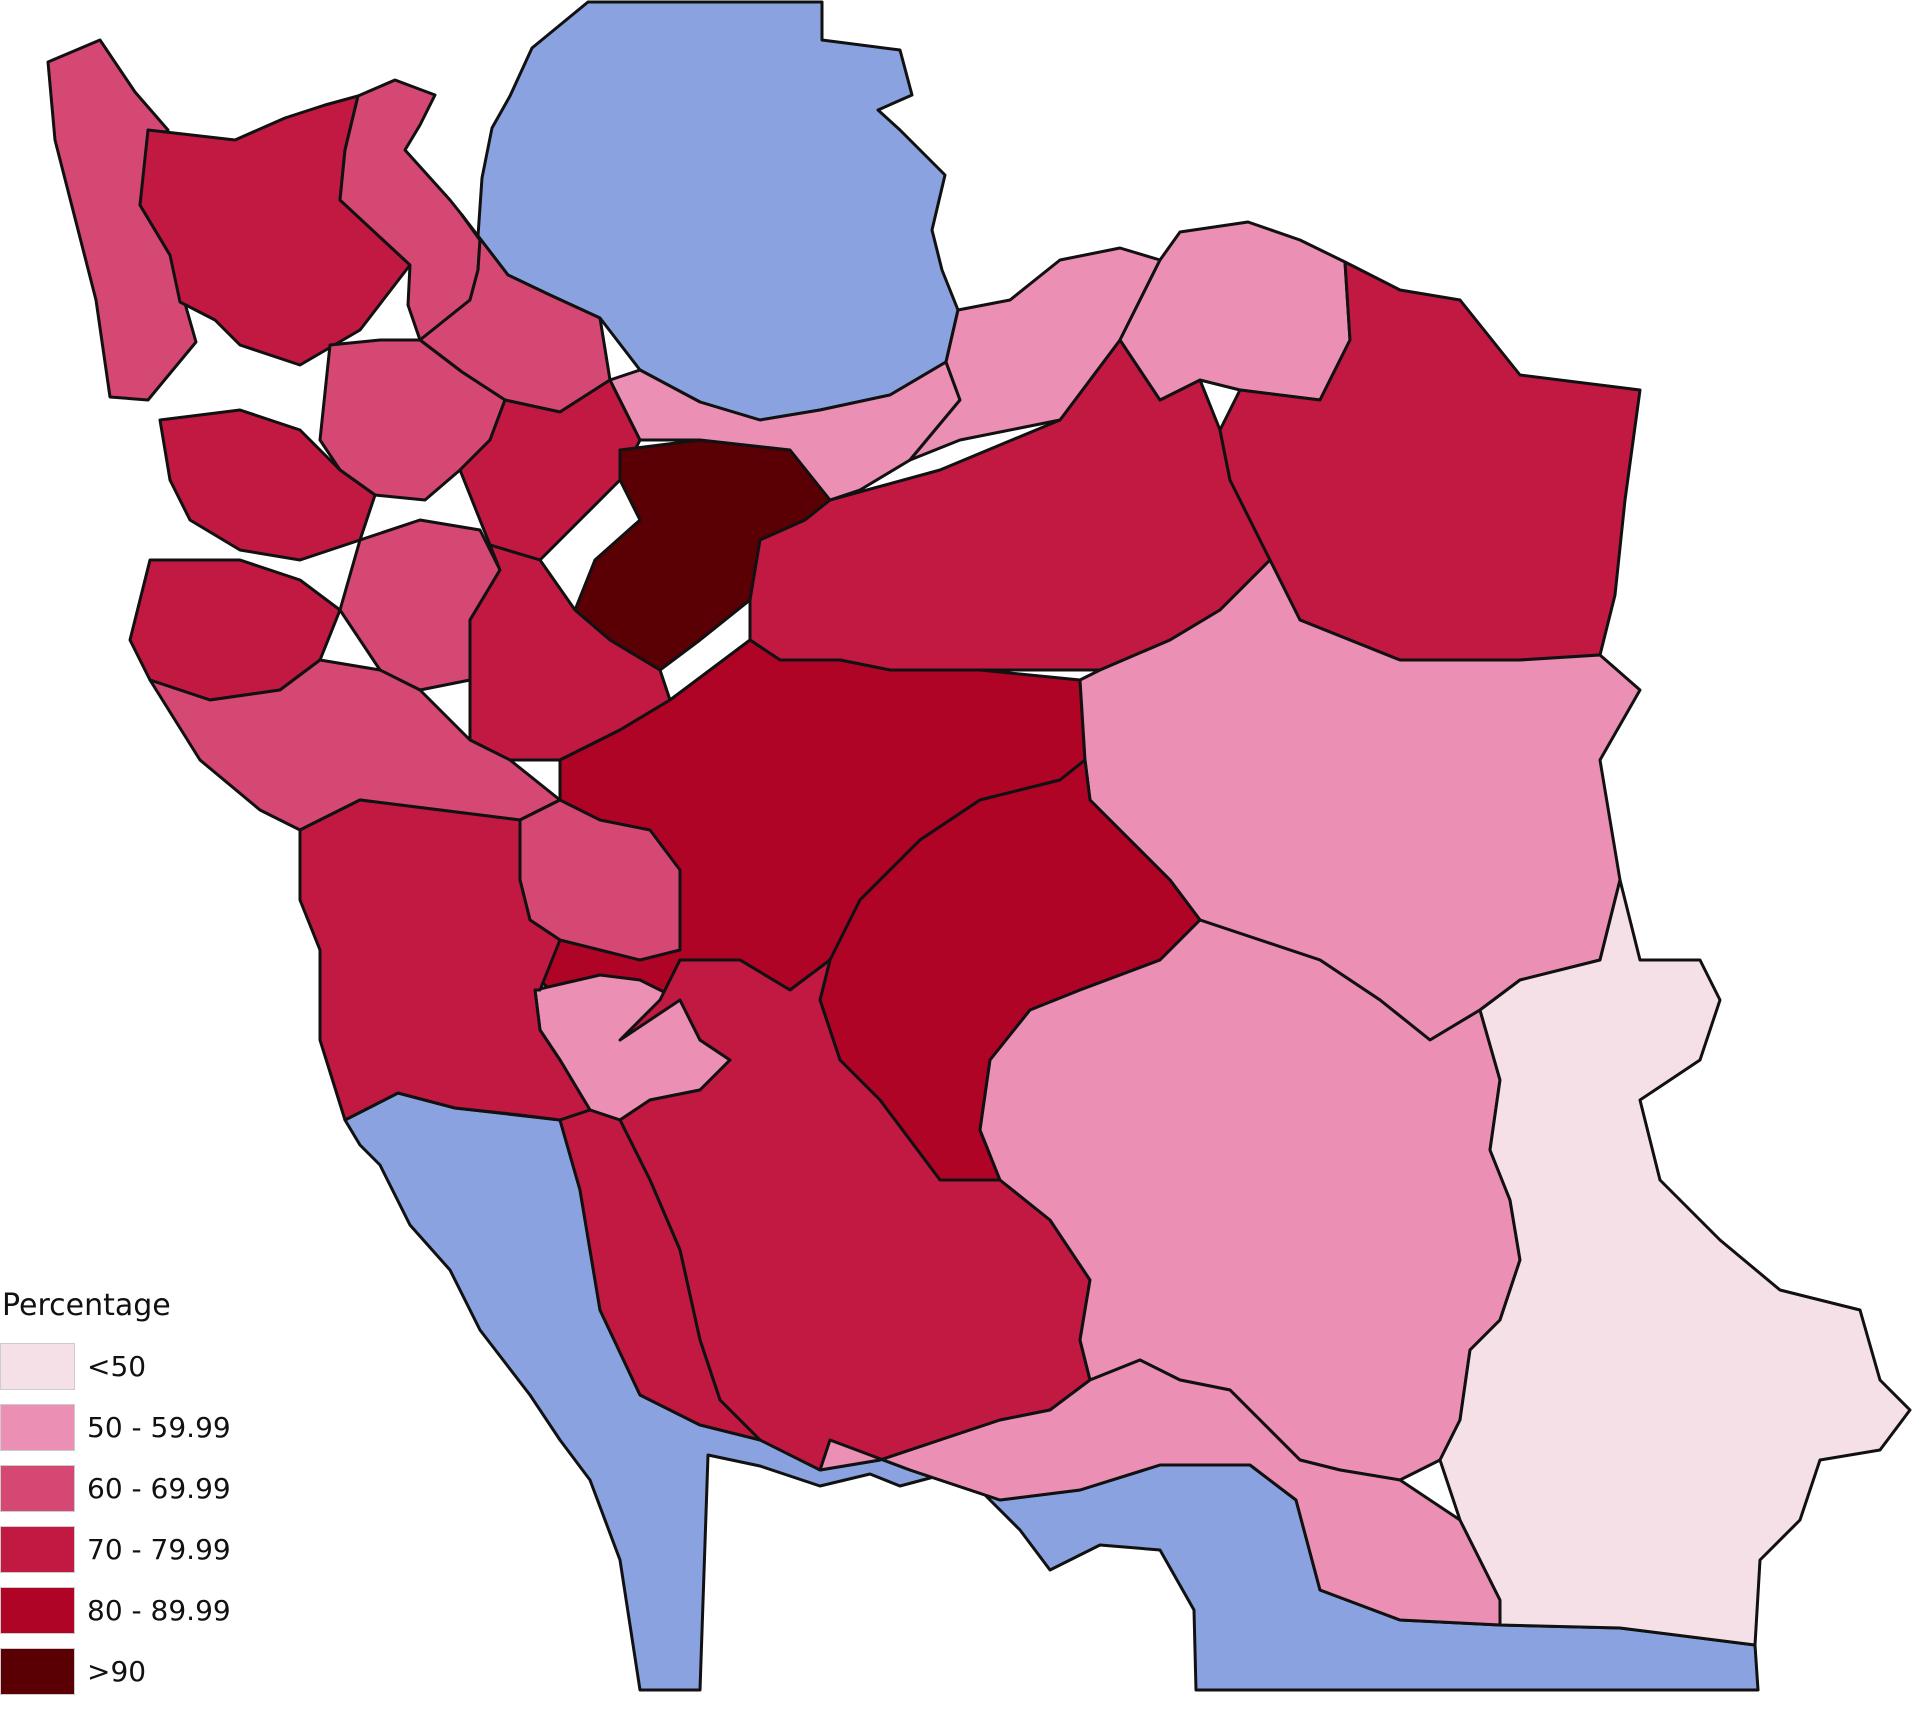  What do you see at coordinates (1675, 1262) in the screenshot?
I see `province-sistan-baluchestan-lt50` at bounding box center [1675, 1262].